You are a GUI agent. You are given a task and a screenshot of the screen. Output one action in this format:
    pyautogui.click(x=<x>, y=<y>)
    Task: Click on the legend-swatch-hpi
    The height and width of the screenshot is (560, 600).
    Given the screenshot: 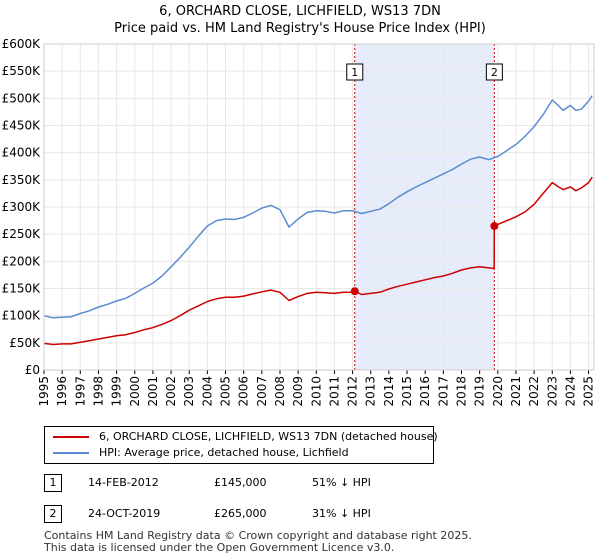 What is the action you would take?
    pyautogui.click(x=71, y=453)
    